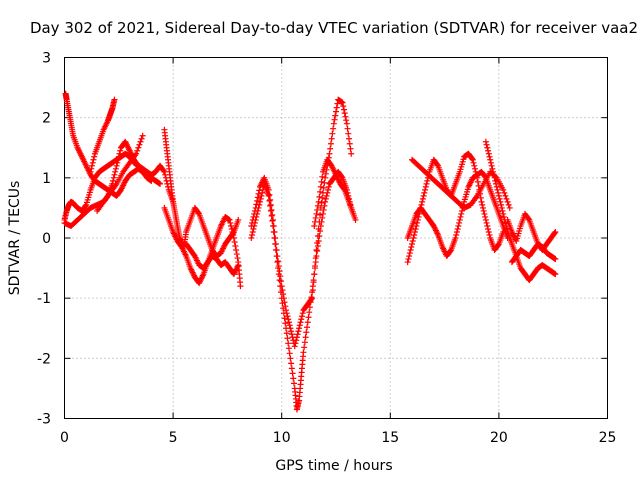 The width and height of the screenshot is (640, 480). What do you see at coordinates (608, 438) in the screenshot?
I see `x-tick-label: 25` at bounding box center [608, 438].